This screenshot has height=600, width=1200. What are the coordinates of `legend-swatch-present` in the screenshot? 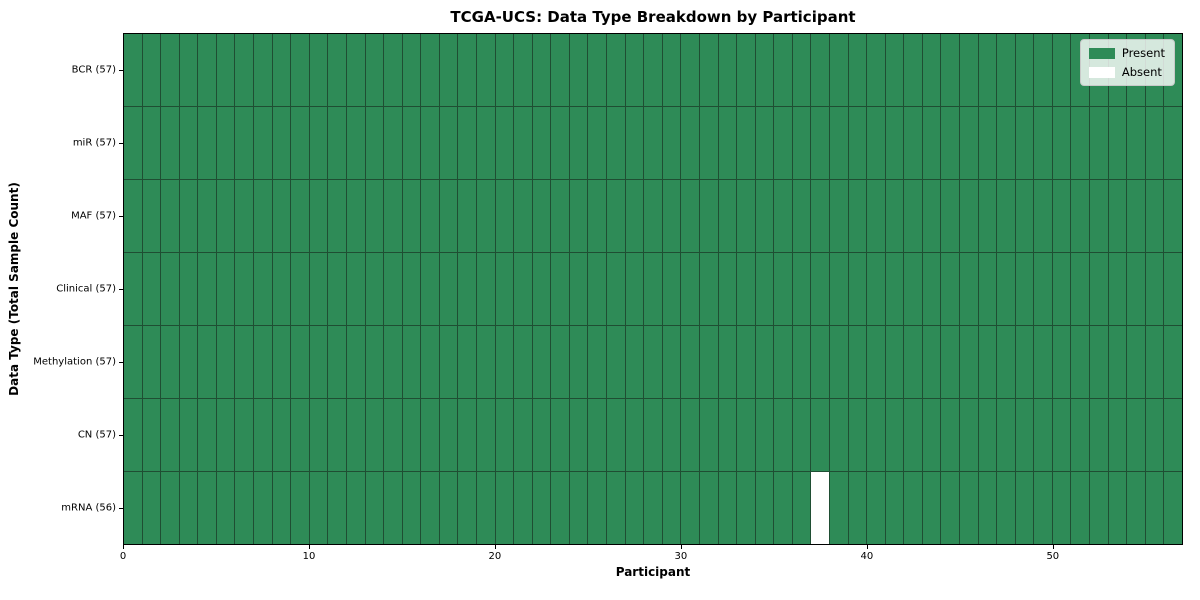 It's located at (1101, 53).